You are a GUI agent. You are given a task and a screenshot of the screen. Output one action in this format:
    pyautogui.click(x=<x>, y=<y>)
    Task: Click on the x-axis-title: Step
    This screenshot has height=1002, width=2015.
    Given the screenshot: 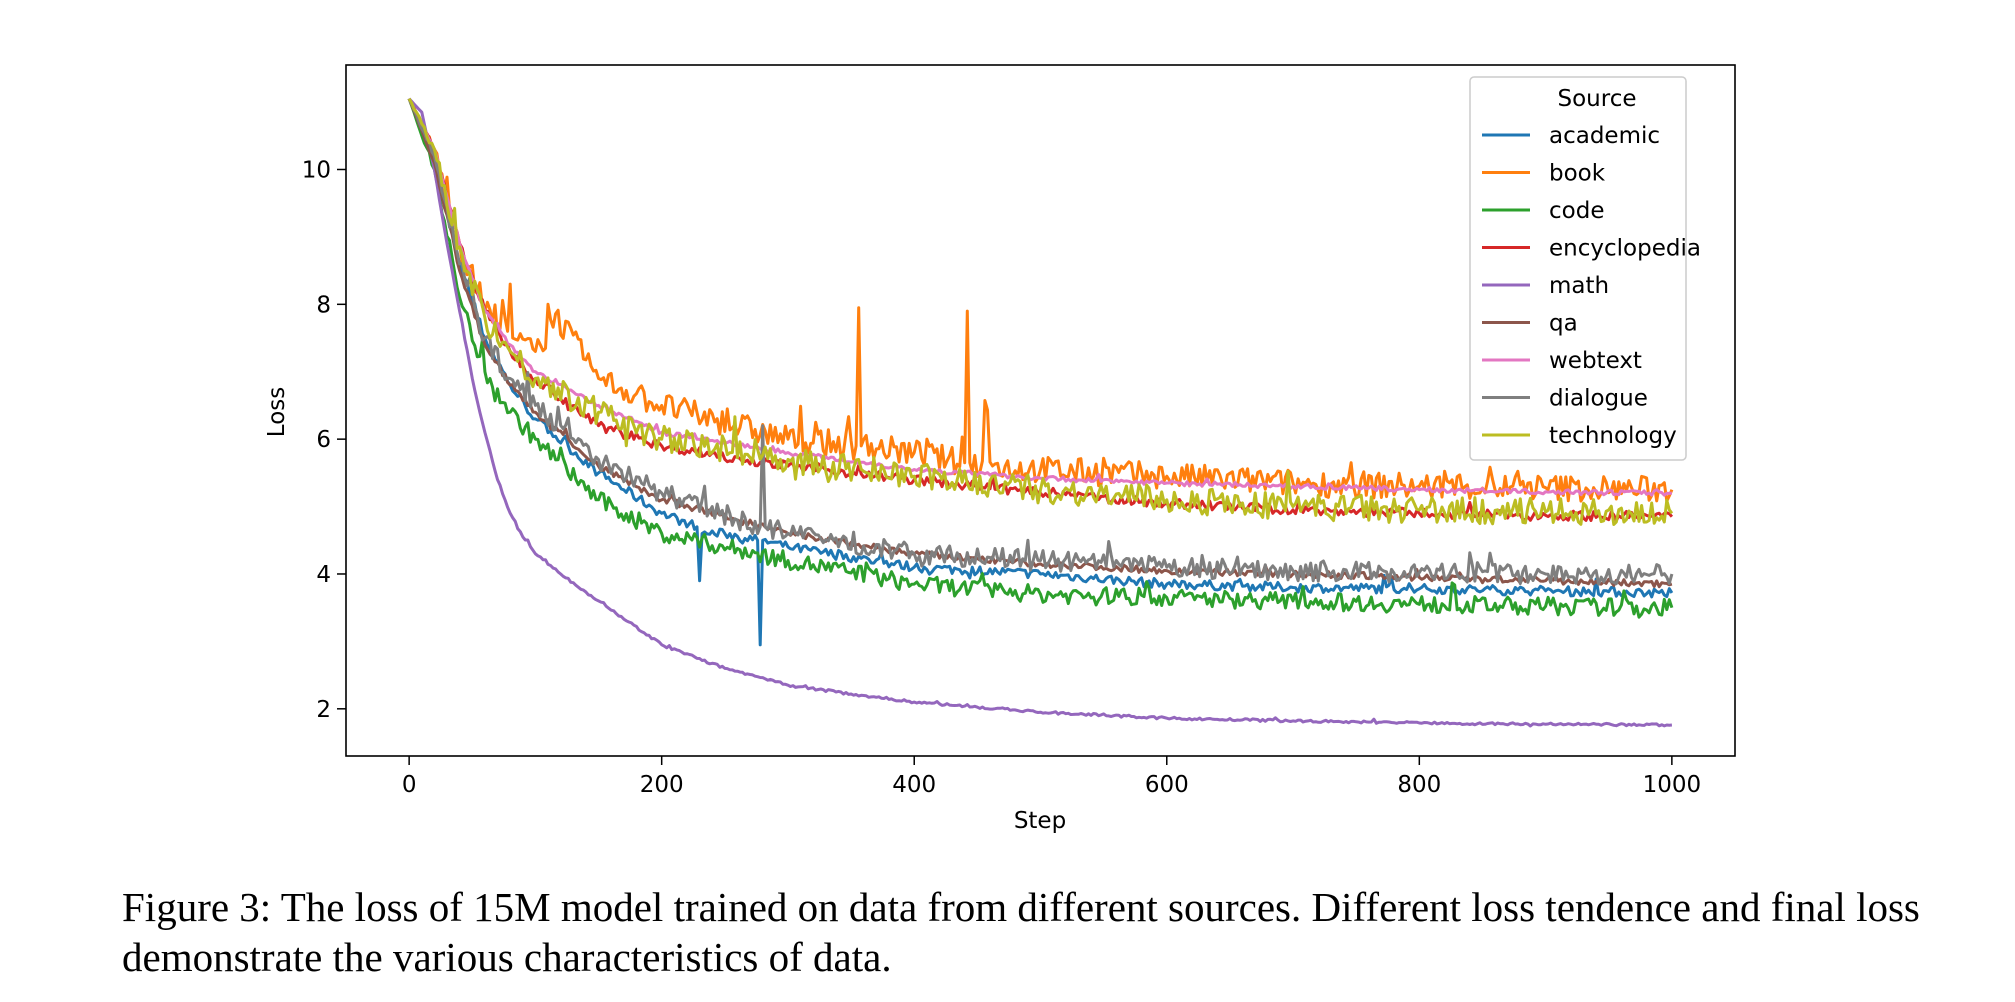 What is the action you would take?
    pyautogui.click(x=1040, y=821)
    